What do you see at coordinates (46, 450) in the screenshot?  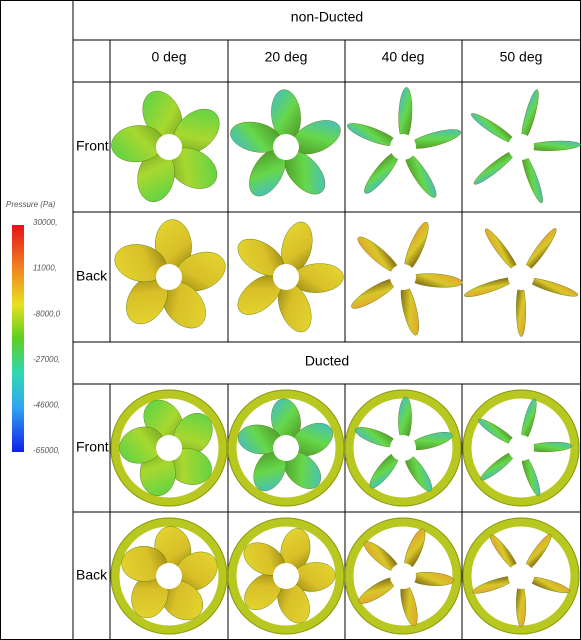 I see `legend-label: -65000,` at bounding box center [46, 450].